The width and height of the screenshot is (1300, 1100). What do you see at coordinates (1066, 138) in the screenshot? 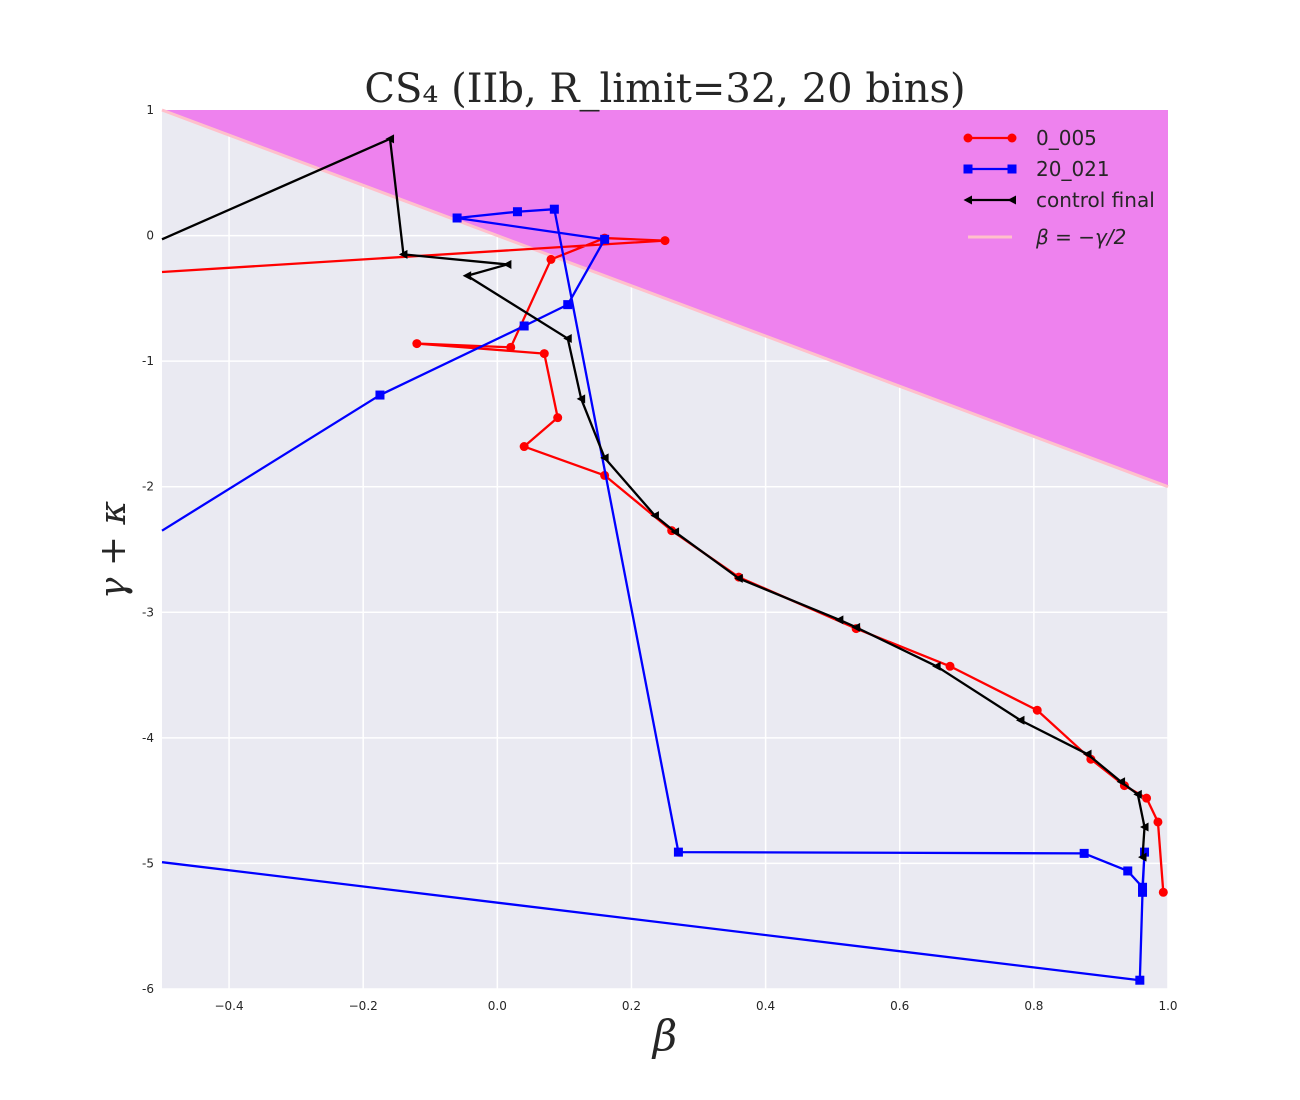
I see `legend-label: 0_005` at bounding box center [1066, 138].